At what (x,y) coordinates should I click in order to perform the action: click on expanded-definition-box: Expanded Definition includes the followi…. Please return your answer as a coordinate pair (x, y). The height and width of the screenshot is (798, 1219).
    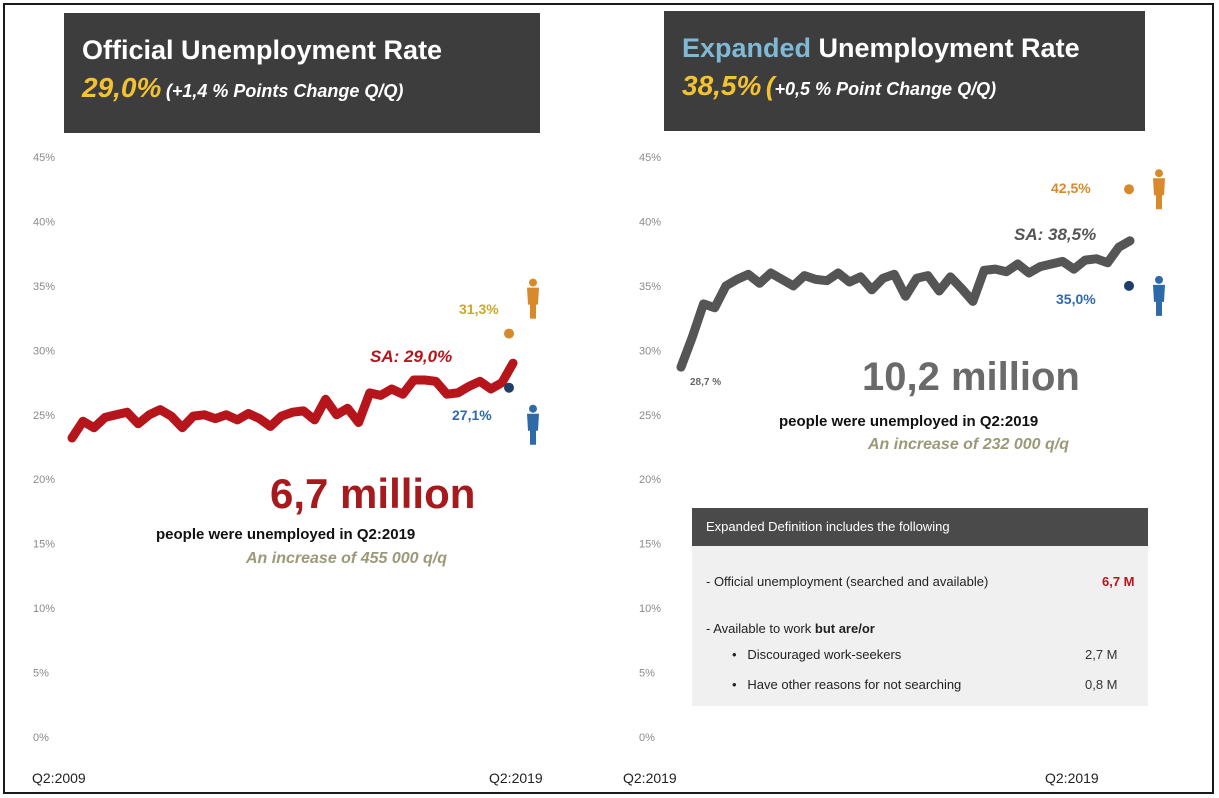
    Looking at the image, I should click on (920, 607).